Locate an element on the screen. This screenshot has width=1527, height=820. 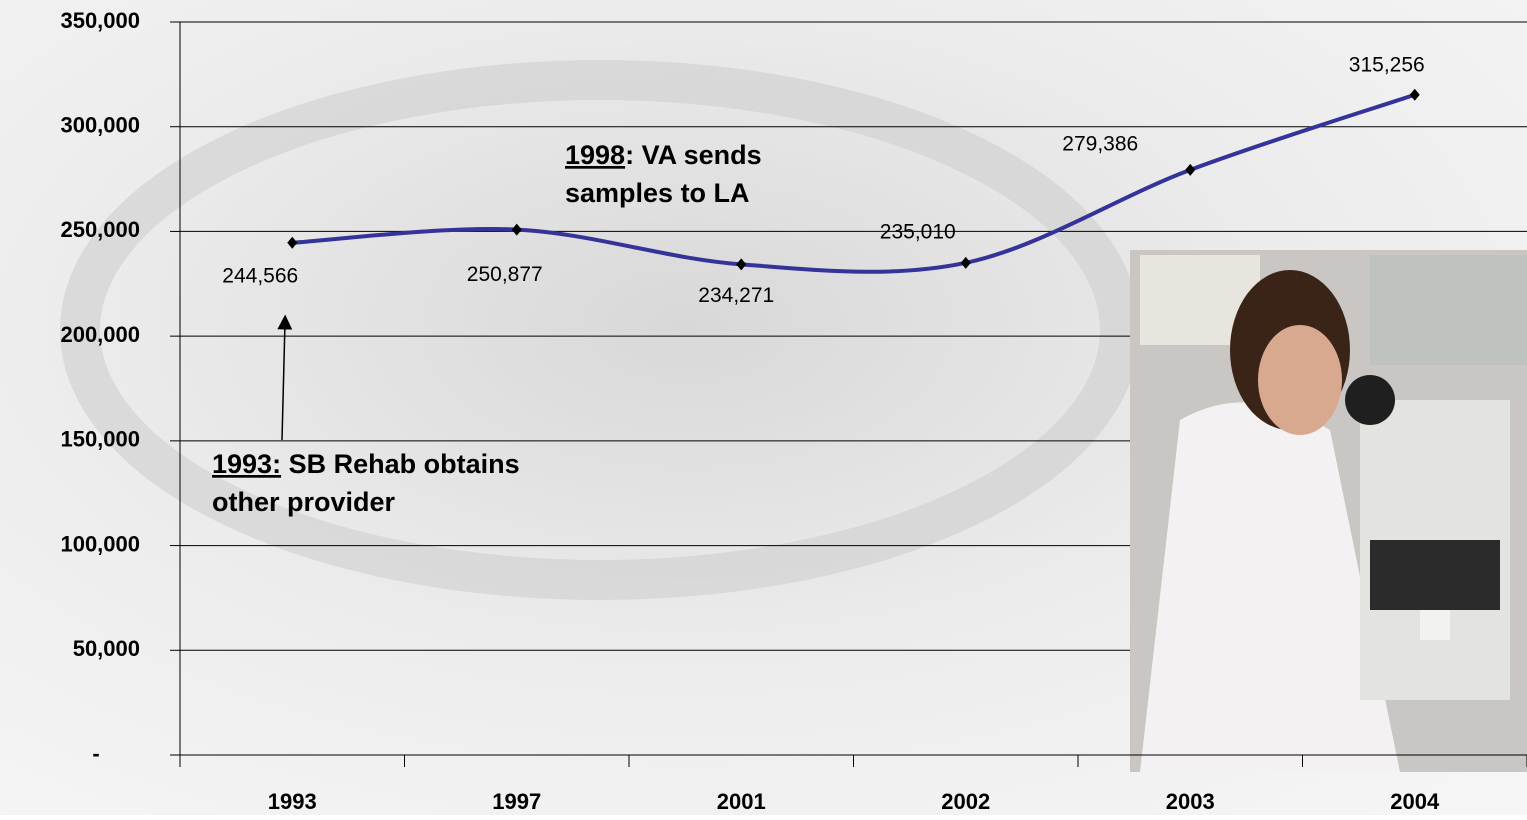
annotation: 1998: VA sends is located at coordinates (663, 155).